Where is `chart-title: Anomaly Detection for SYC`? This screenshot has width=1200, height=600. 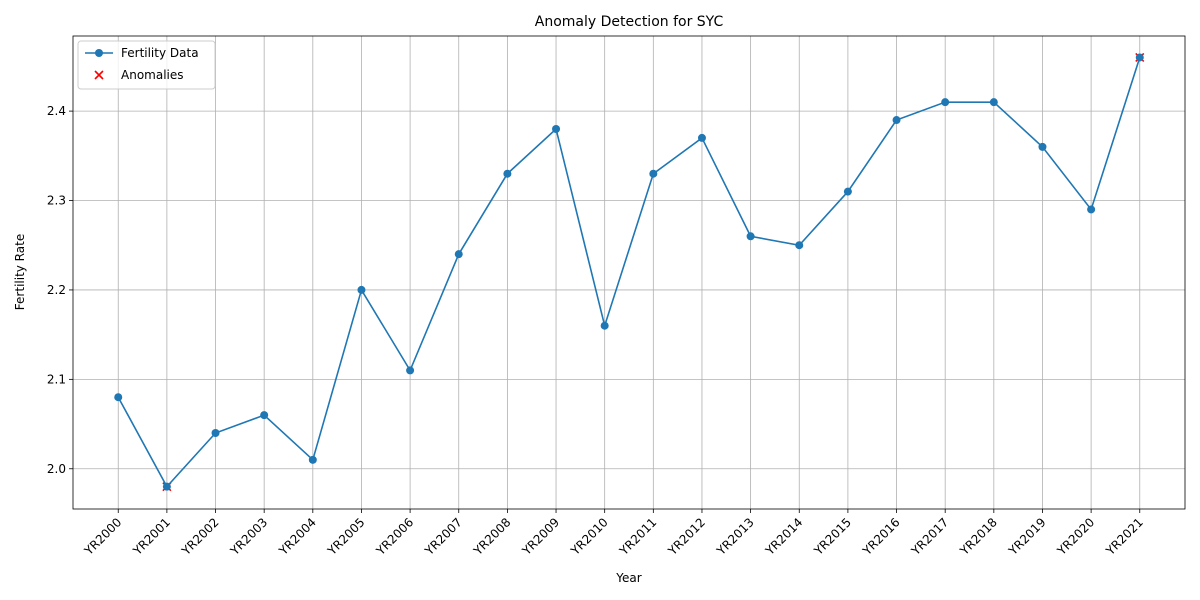 chart-title: Anomaly Detection for SYC is located at coordinates (629, 22).